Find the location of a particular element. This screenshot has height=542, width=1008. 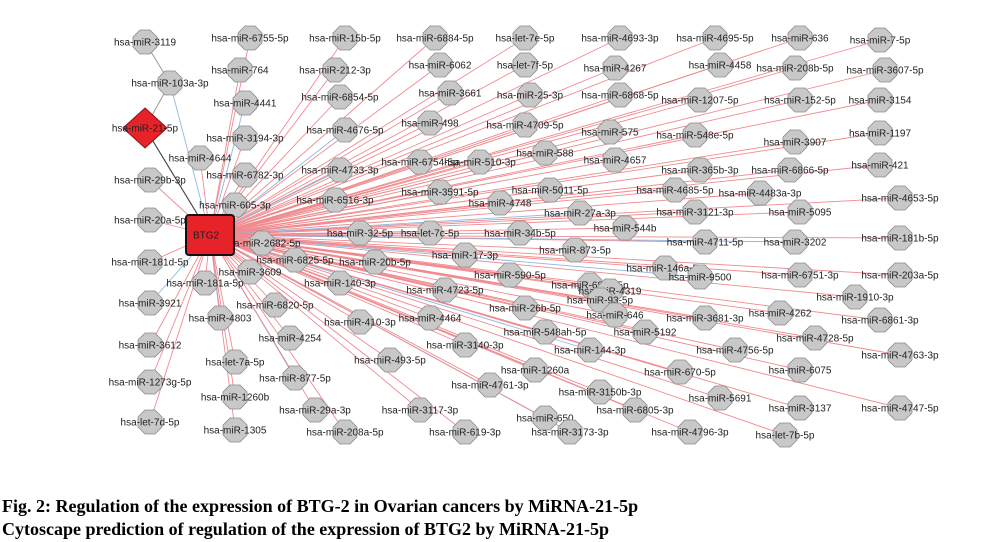

node-label: hsa-miR-181b-5p is located at coordinates (900, 239).